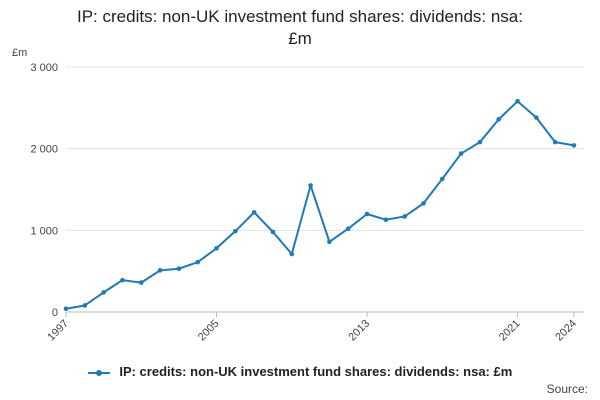  Describe the element at coordinates (44, 231) in the screenshot. I see `y-tick-label-1000: 1 000` at that location.